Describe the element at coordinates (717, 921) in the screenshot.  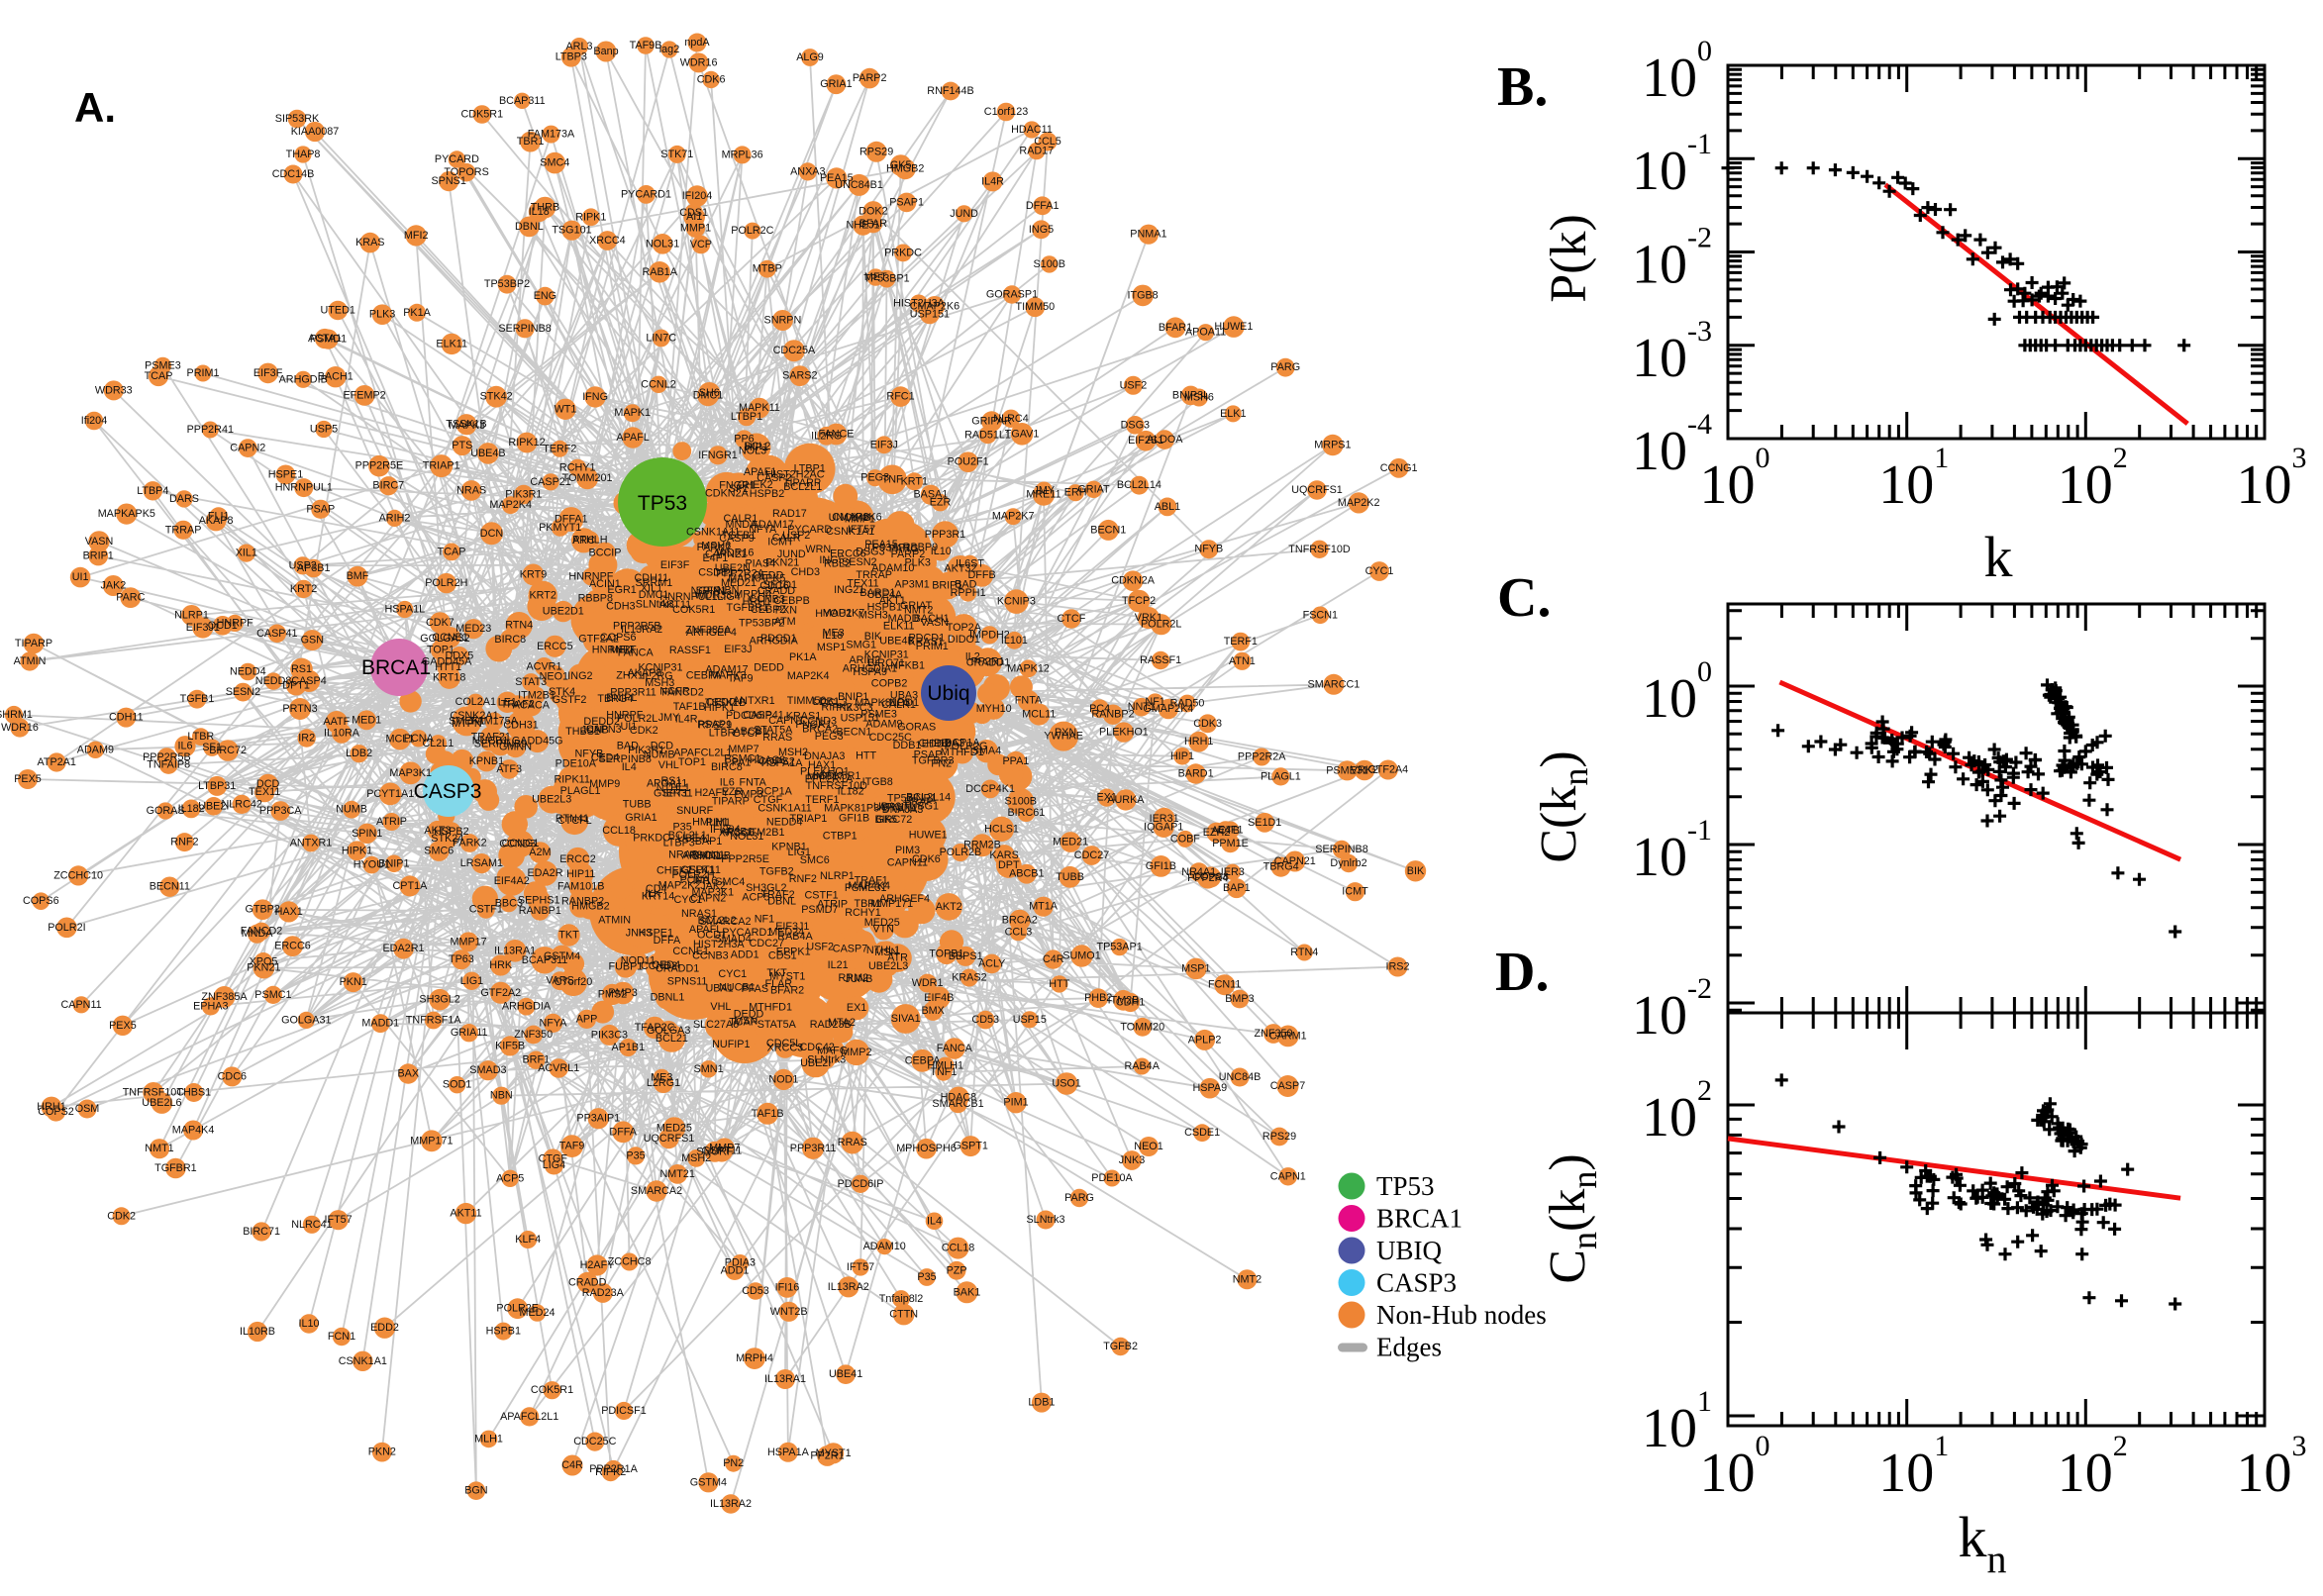
I see `svg-text: BCL2L2` at that location.